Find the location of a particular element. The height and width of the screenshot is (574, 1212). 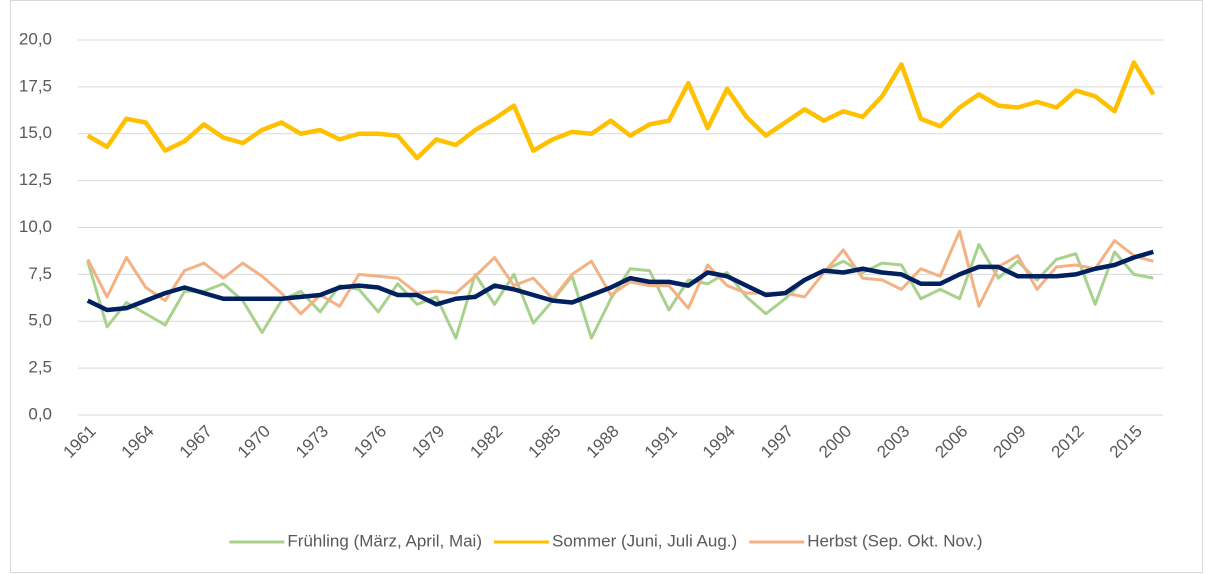

y-tick-label: 2,5 is located at coordinates (40, 367).